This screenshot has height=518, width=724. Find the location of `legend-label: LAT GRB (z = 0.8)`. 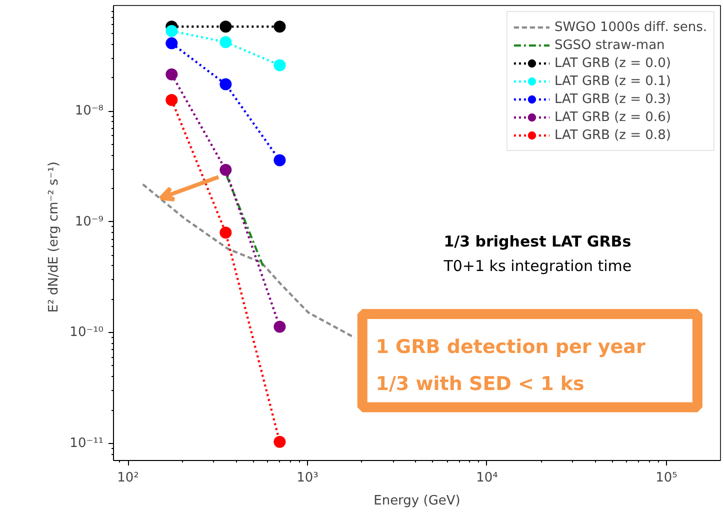

legend-label: LAT GRB (z = 0.8) is located at coordinates (612, 135).